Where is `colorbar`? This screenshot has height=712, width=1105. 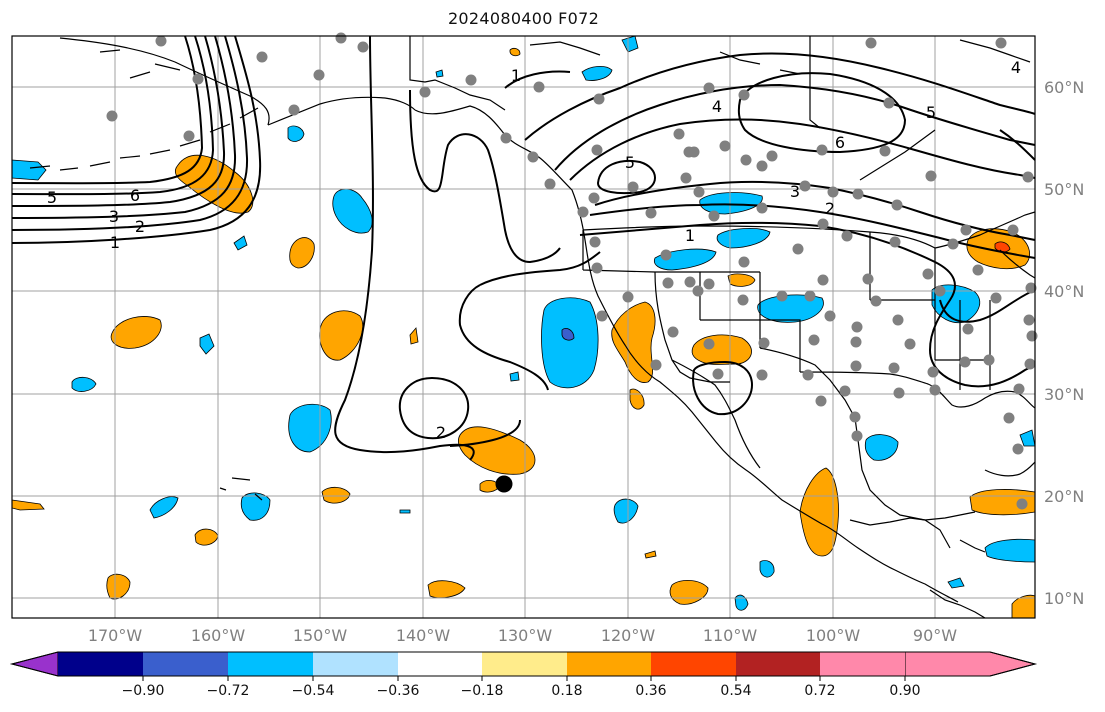 colorbar is located at coordinates (523, 666).